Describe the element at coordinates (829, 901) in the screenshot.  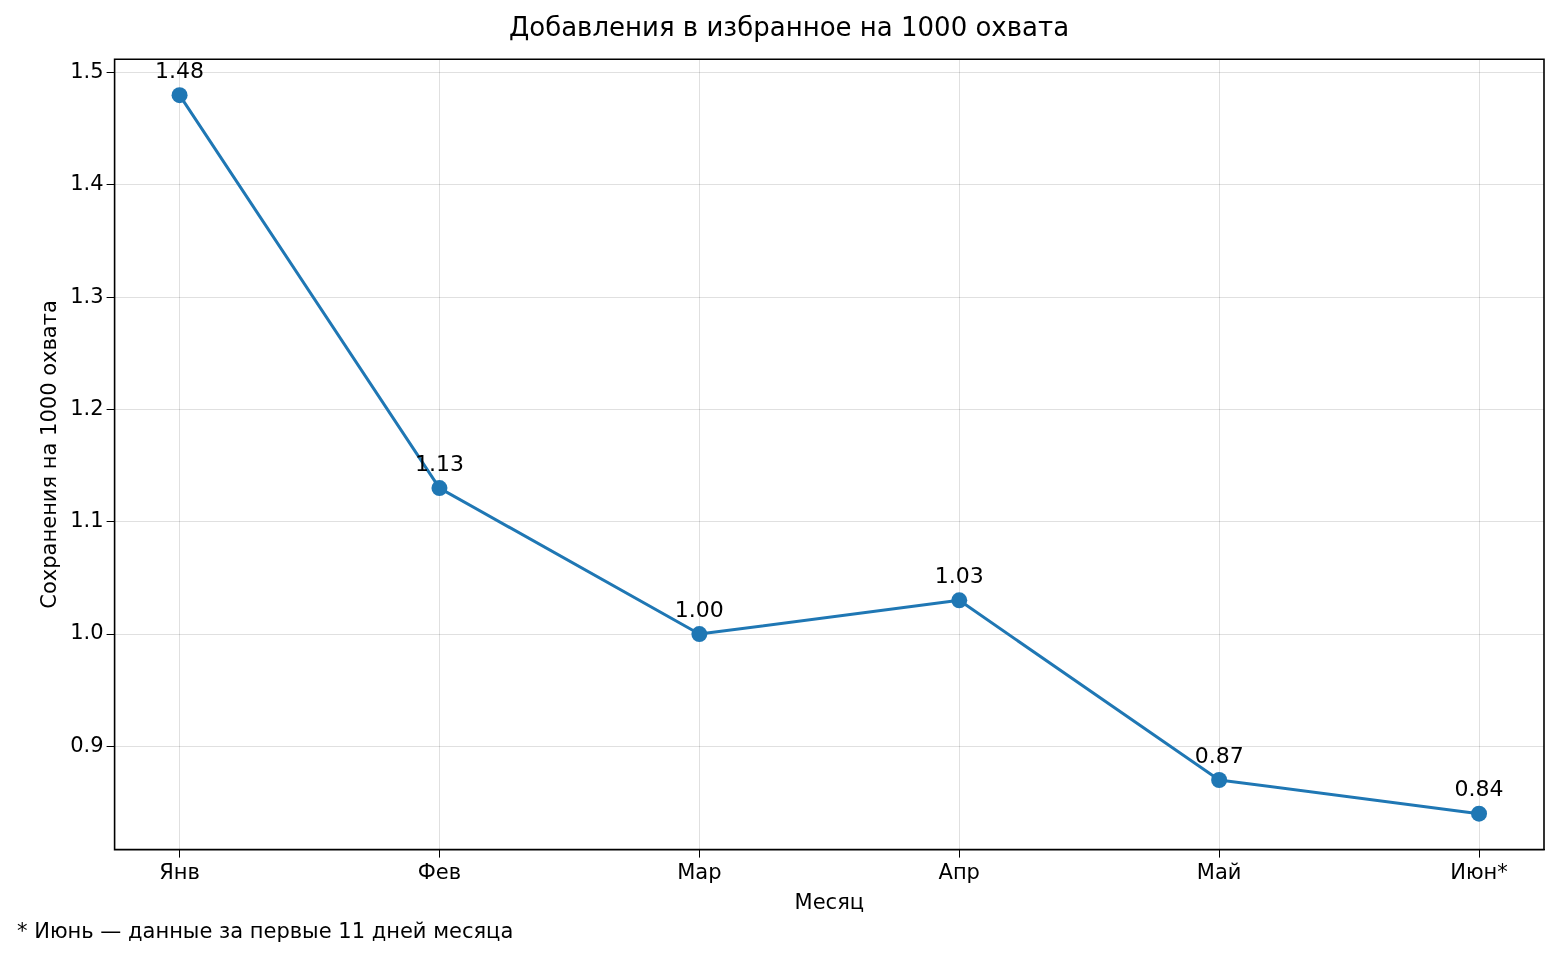
I see `x-axis-title: Месяц` at that location.